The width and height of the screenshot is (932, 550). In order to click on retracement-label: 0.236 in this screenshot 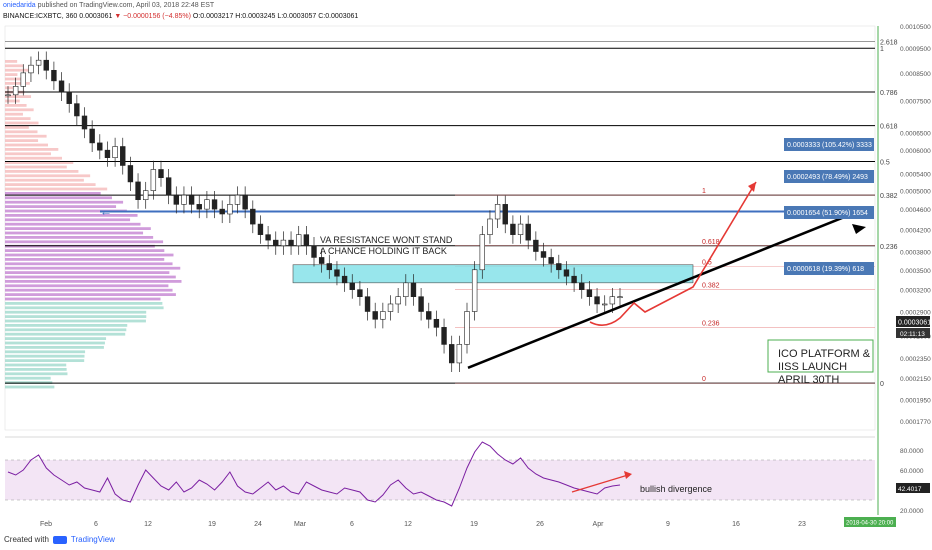, I will do `click(711, 323)`.